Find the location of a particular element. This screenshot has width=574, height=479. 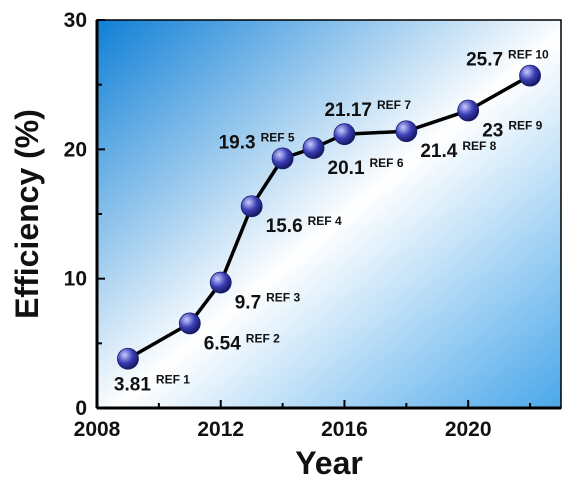

data-label: 3.81 REF 1 is located at coordinates (152, 384).